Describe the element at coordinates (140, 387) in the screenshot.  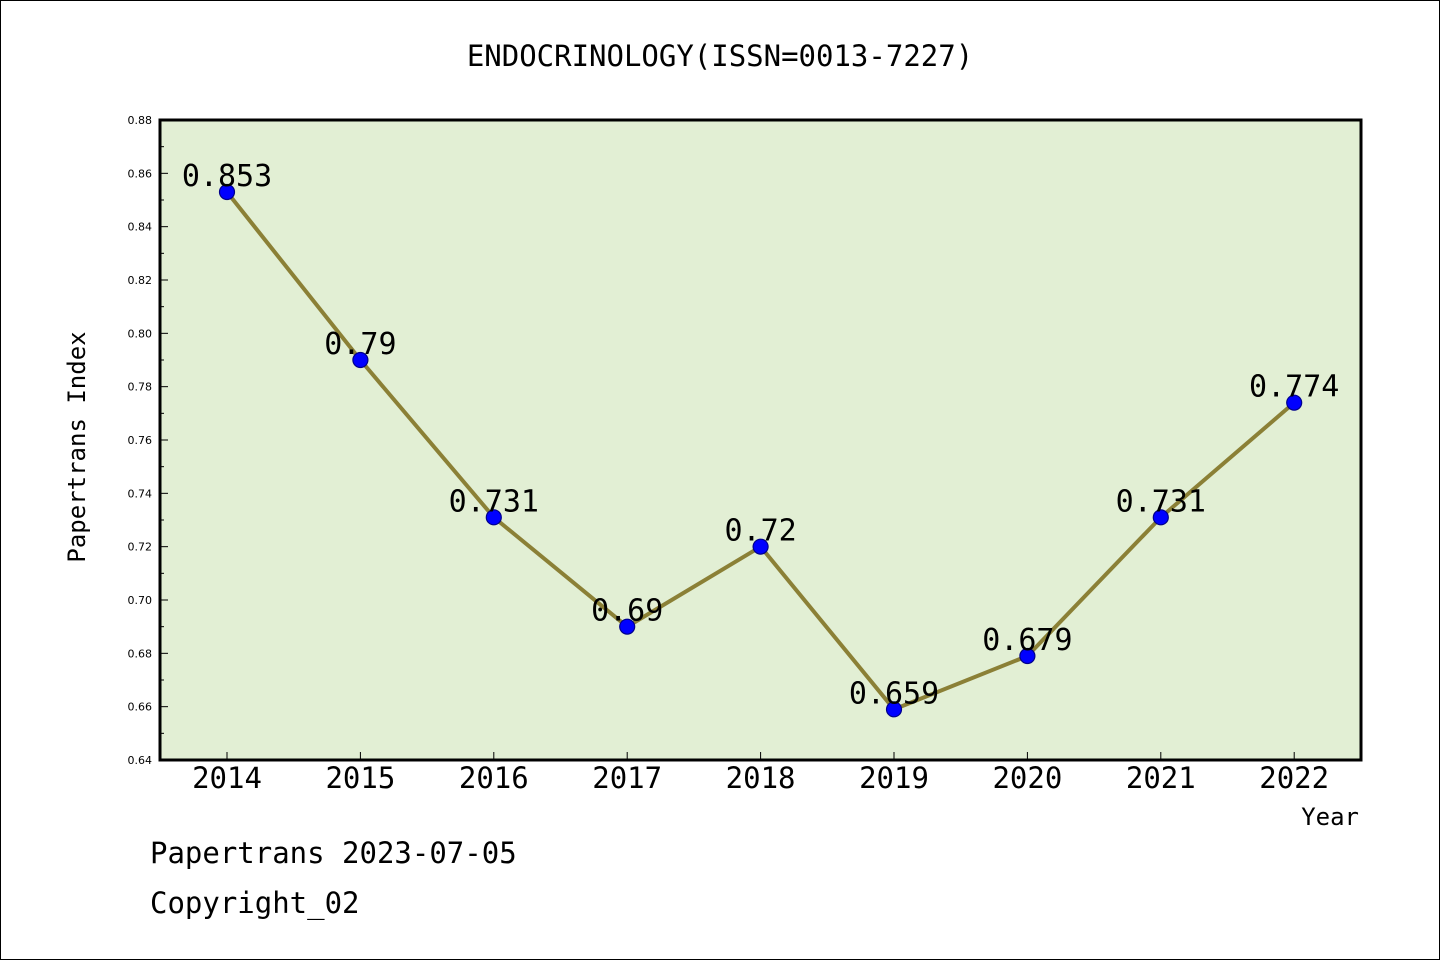
I see `y-tick-label: 0.78` at that location.